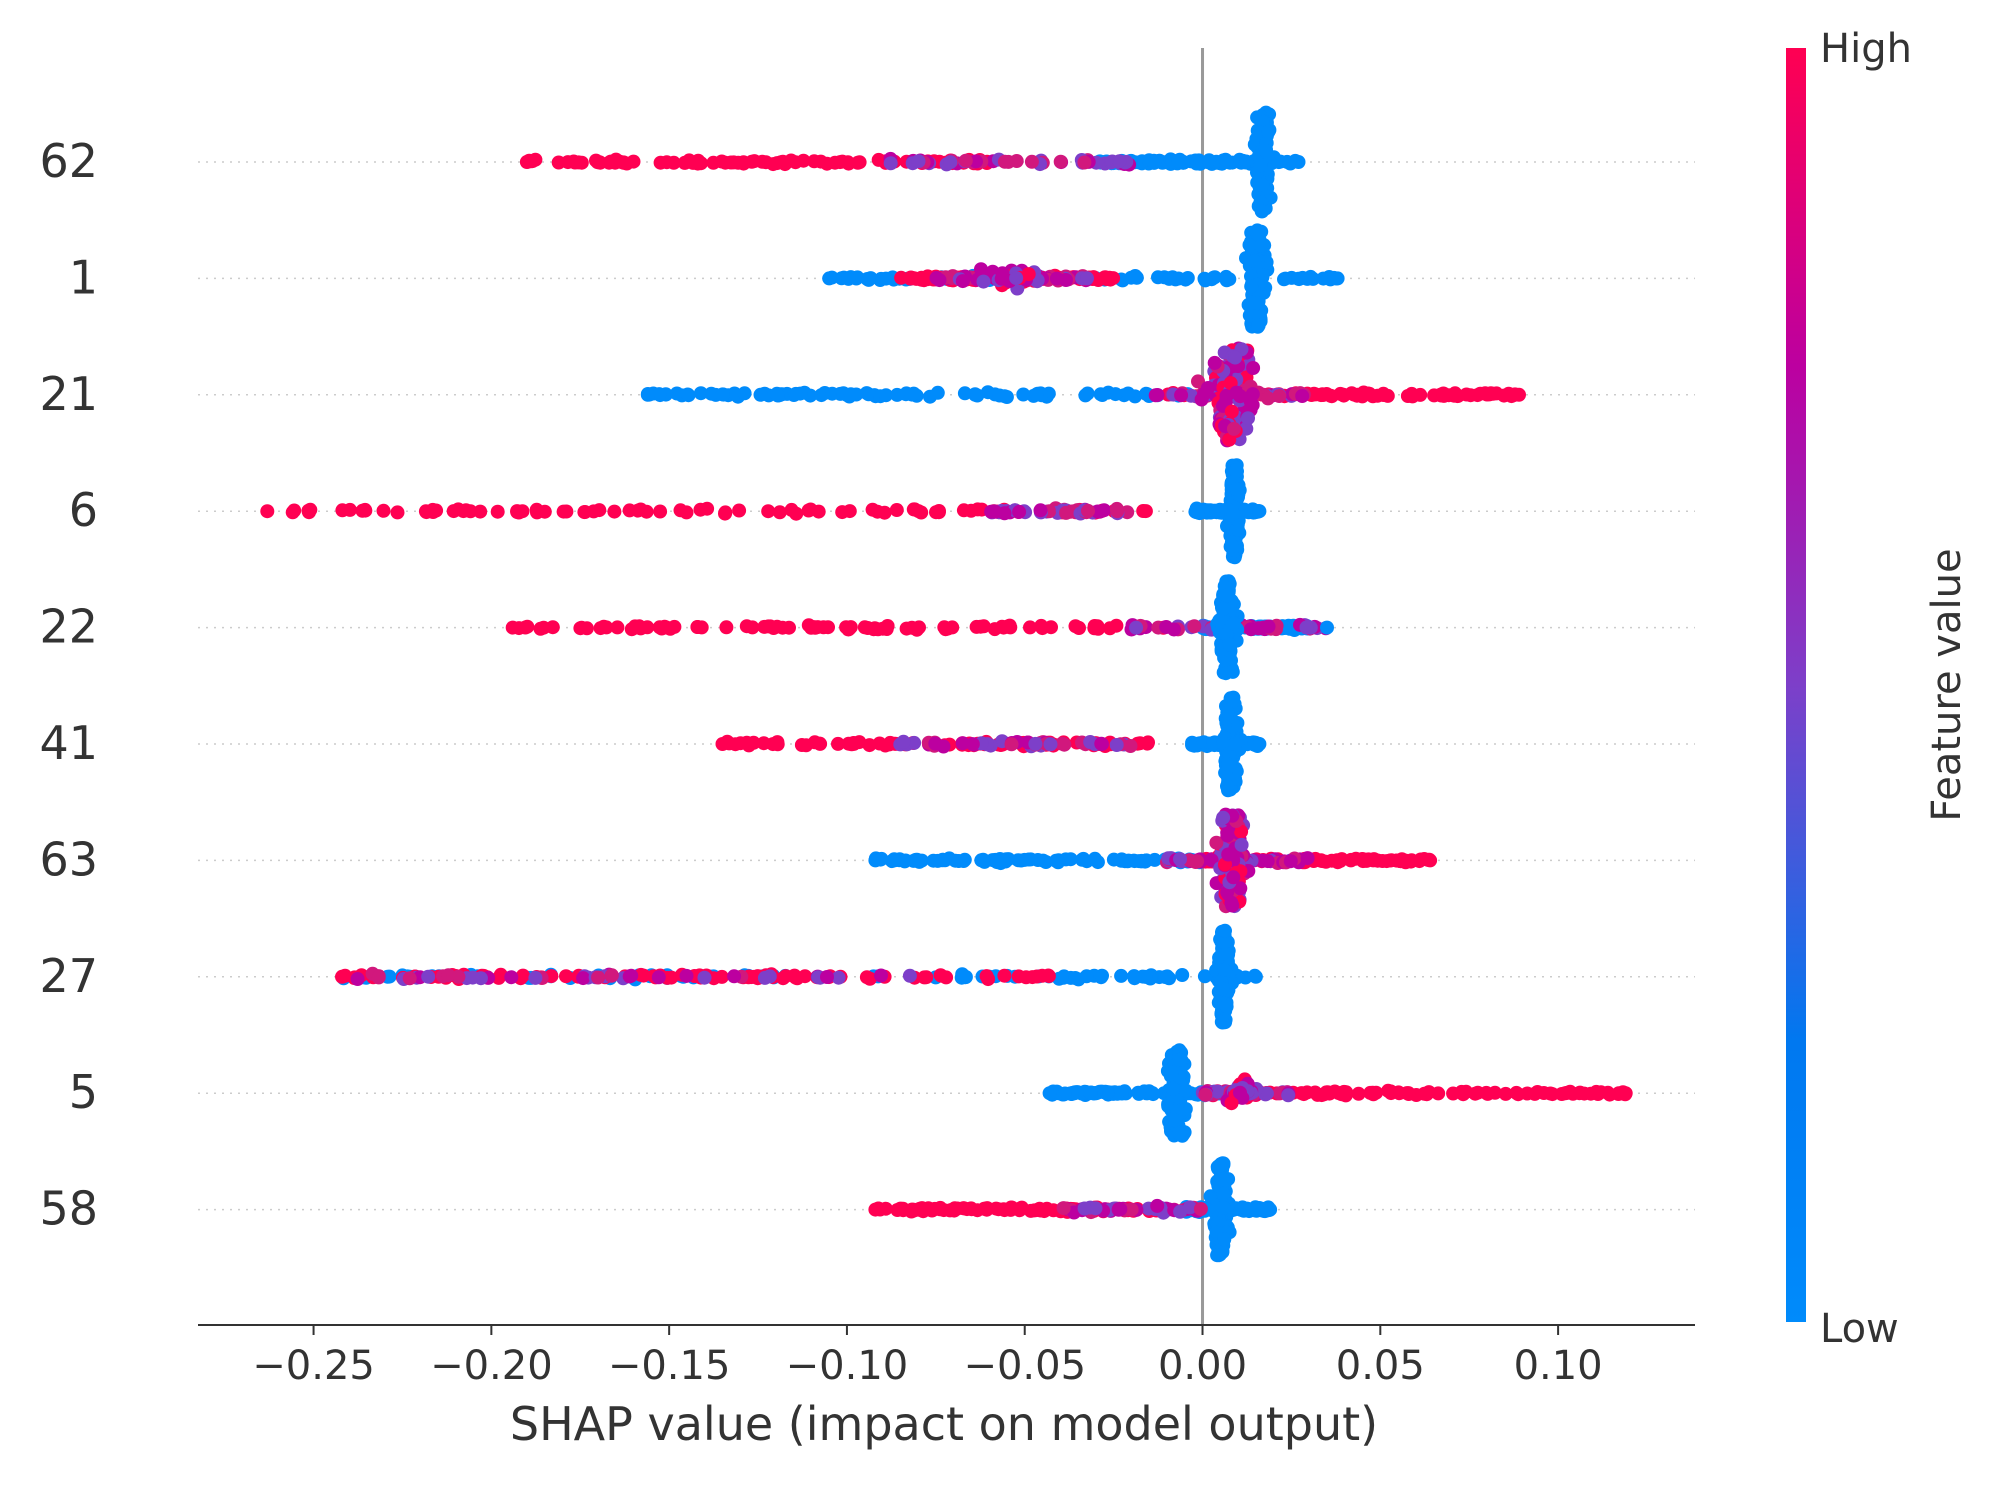 This screenshot has height=1490, width=1994. What do you see at coordinates (1859, 1329) in the screenshot?
I see `colorbar-low-label: Low` at bounding box center [1859, 1329].